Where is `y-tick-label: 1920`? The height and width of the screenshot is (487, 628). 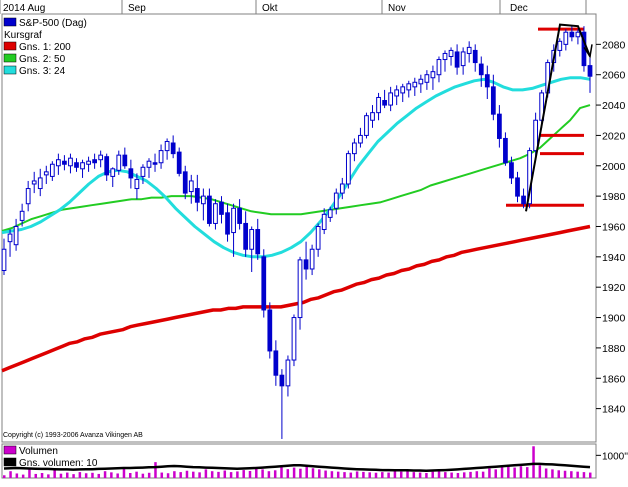 y-tick-label: 1920 is located at coordinates (614, 288).